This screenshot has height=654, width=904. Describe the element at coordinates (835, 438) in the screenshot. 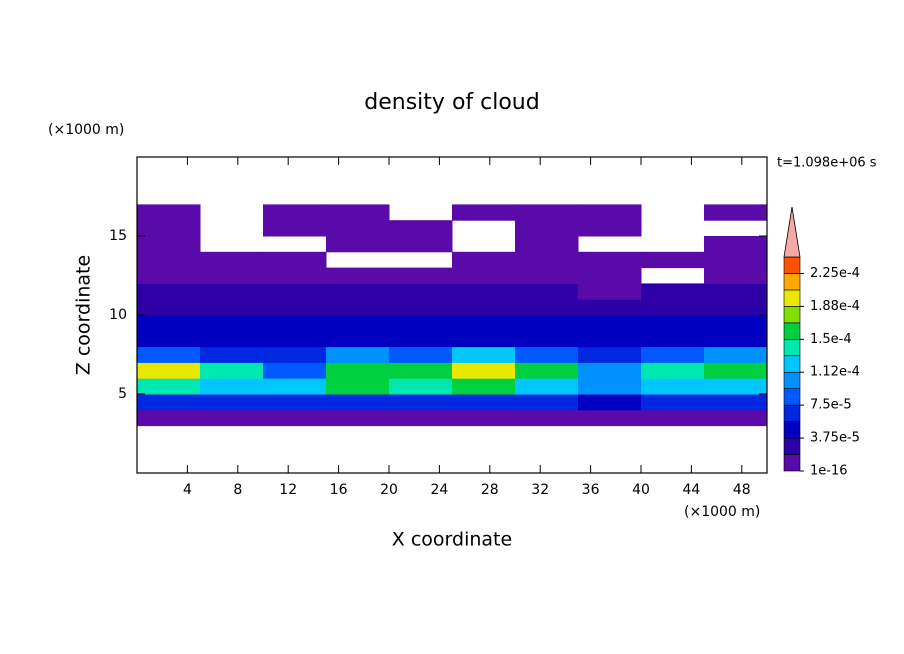

I see `colorbar-tick-label: 3.75e-5` at that location.